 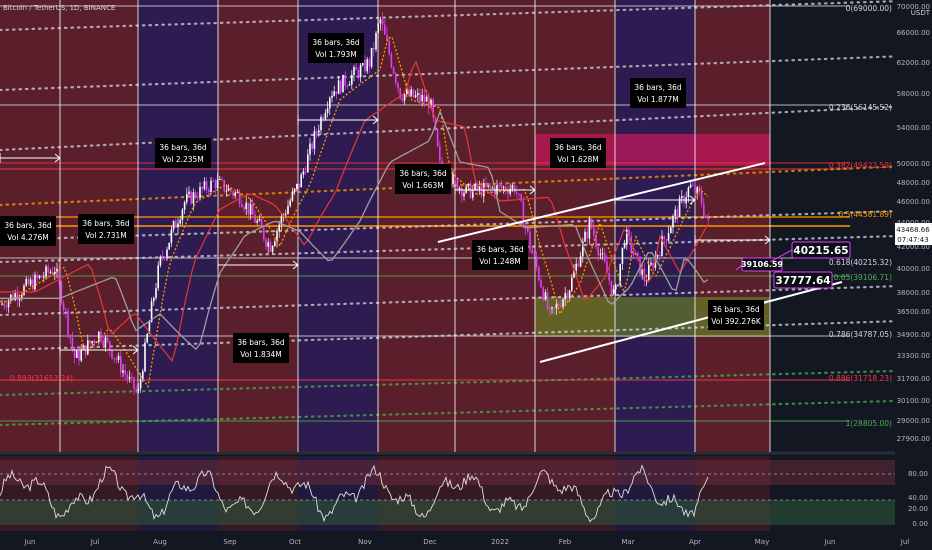 I want to click on rsi-oversold-band, so click(x=447, y=512).